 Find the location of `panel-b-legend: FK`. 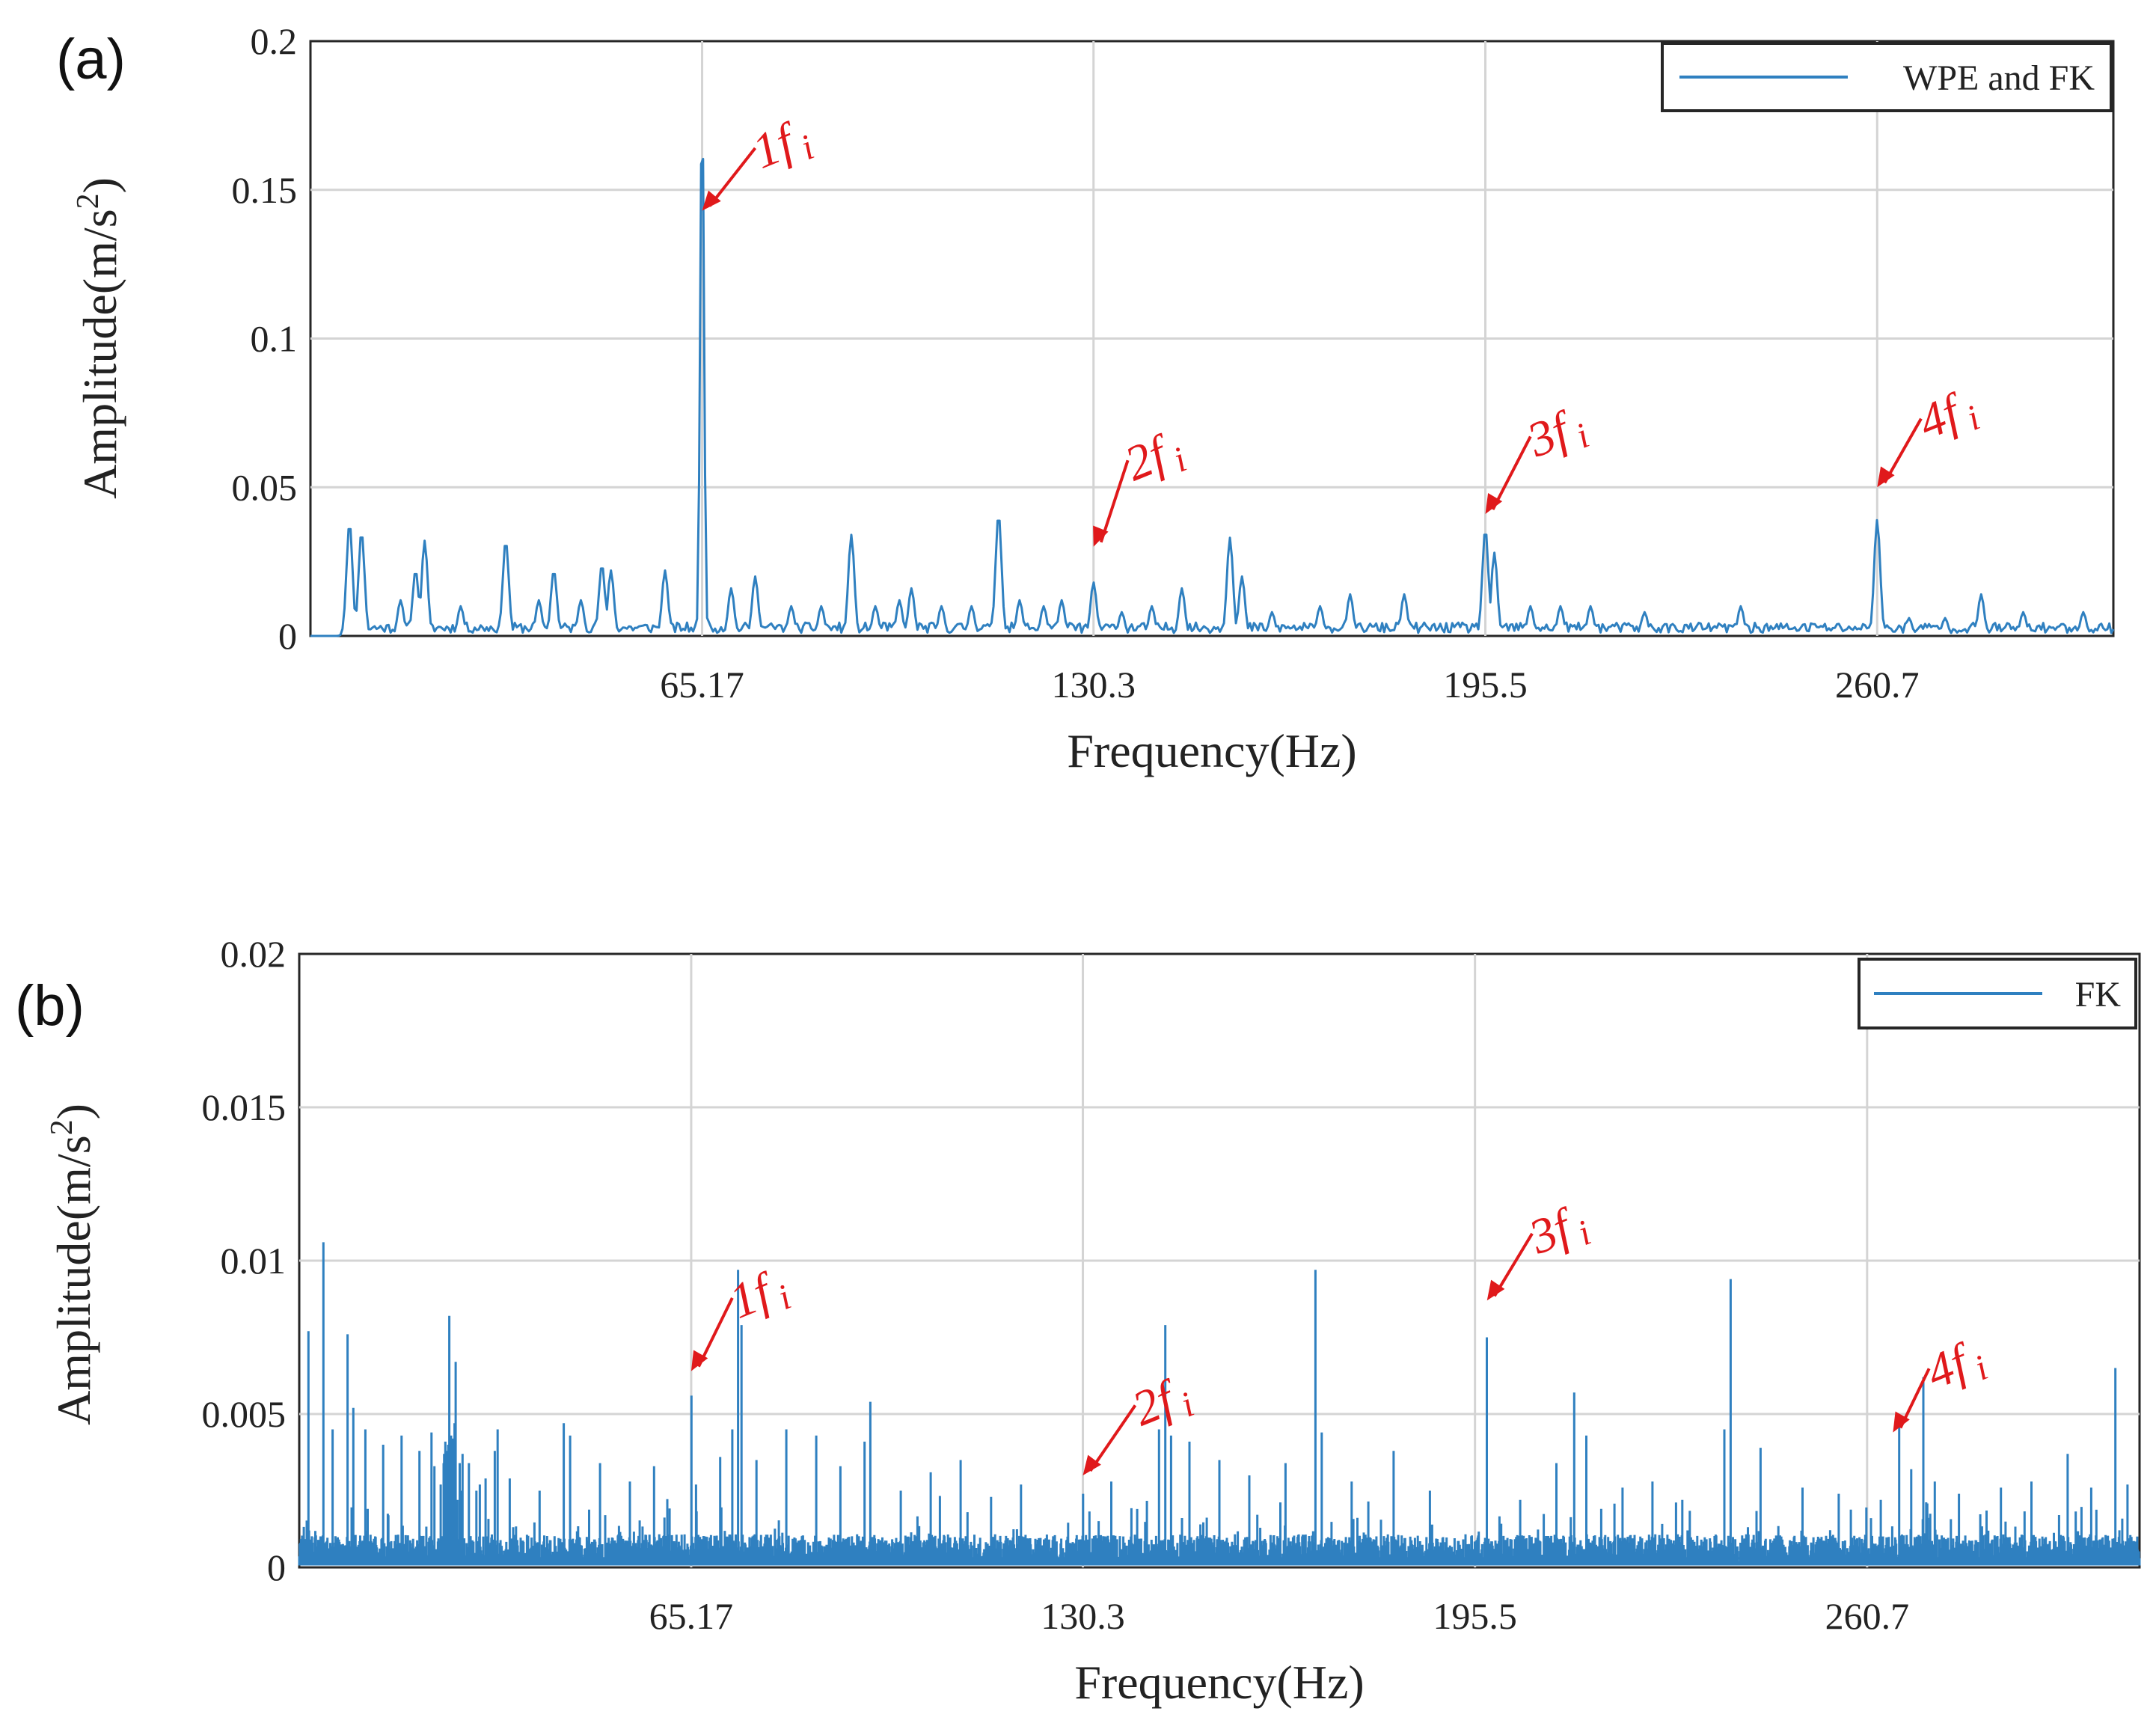

panel-b-legend: FK is located at coordinates (1997, 993).